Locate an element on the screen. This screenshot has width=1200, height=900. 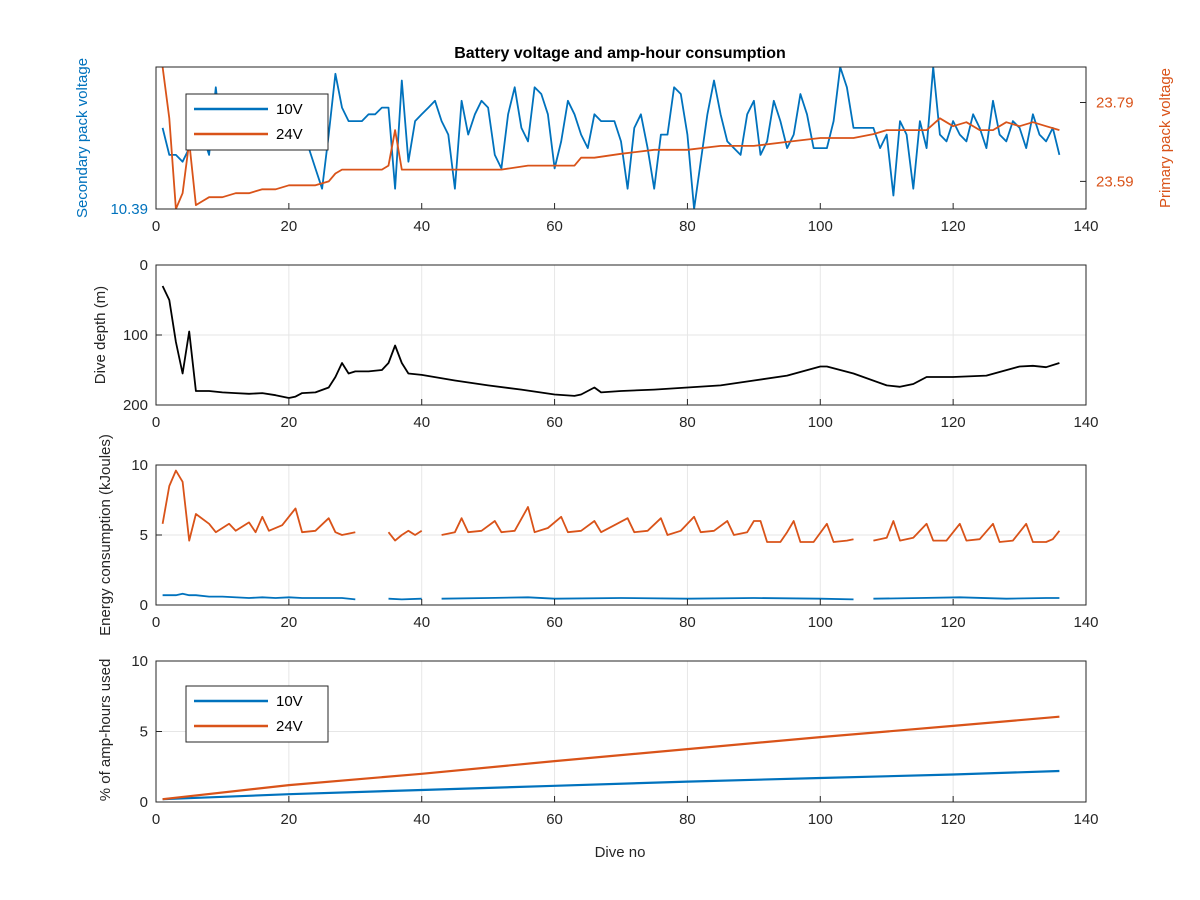
y-tick-label: 200 is located at coordinates (135, 405).